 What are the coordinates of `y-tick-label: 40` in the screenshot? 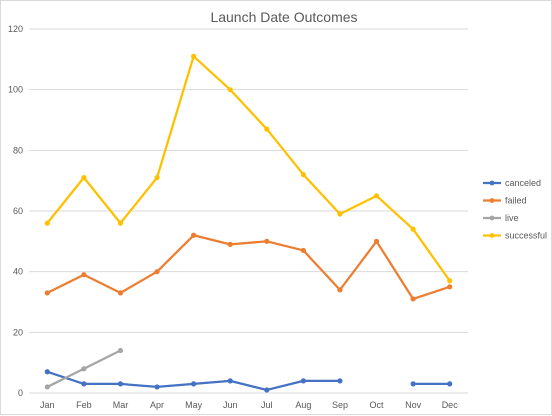 It's located at (18, 272).